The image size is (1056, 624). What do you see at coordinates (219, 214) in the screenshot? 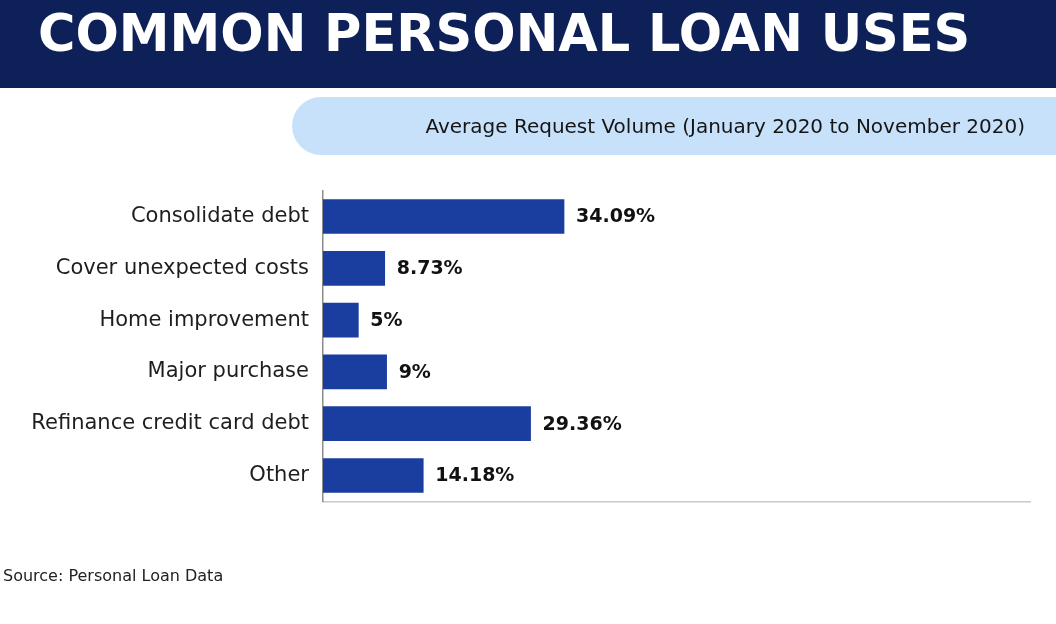
I see `y-tick-label: Consolidate debt` at bounding box center [219, 214].